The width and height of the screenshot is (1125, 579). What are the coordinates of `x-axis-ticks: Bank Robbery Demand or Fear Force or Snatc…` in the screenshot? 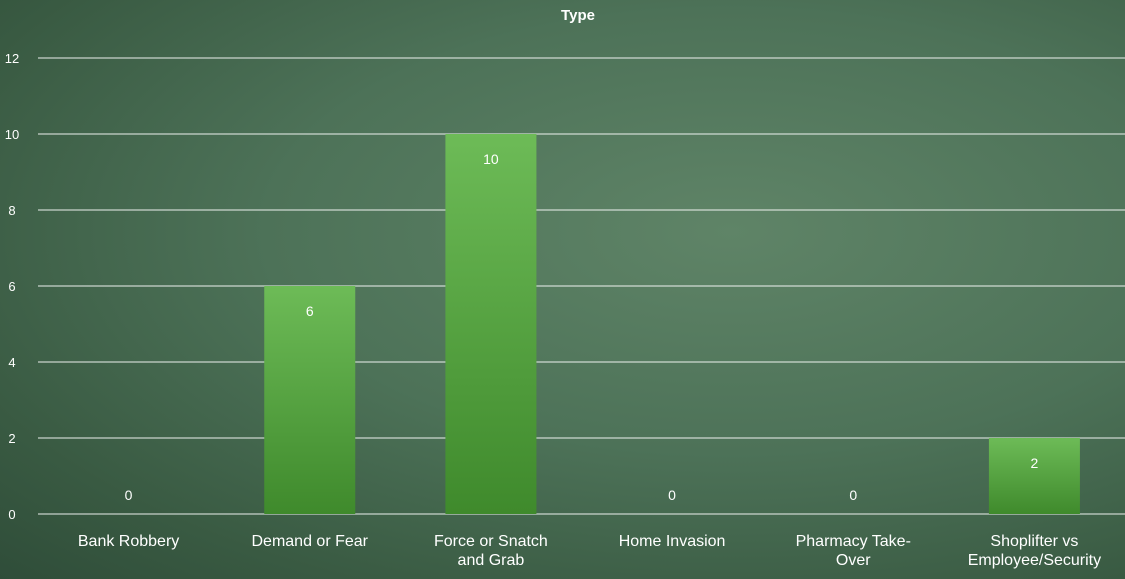 It's located at (589, 551).